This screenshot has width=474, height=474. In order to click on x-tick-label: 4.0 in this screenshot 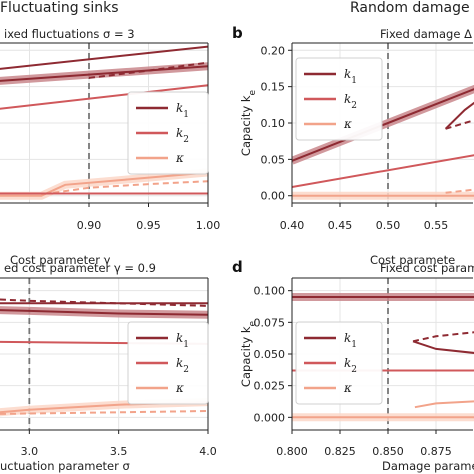, I will do `click(208, 451)`.